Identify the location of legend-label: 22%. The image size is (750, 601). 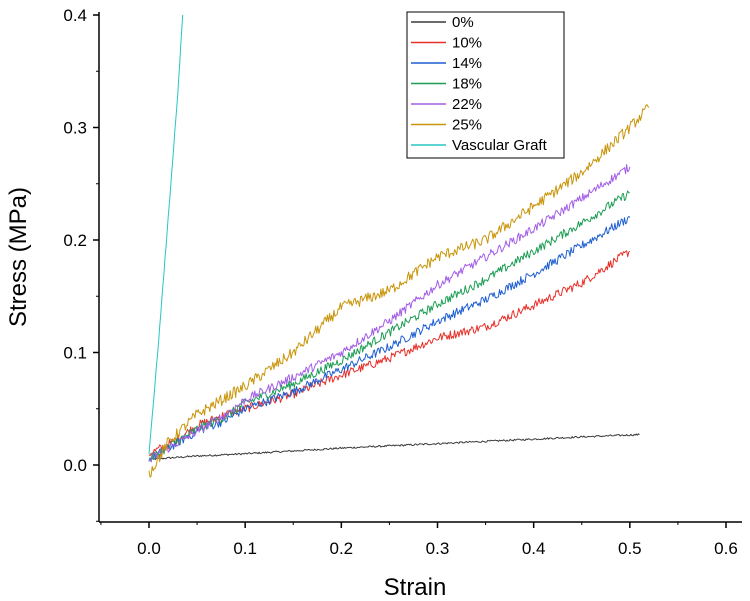
(467, 104).